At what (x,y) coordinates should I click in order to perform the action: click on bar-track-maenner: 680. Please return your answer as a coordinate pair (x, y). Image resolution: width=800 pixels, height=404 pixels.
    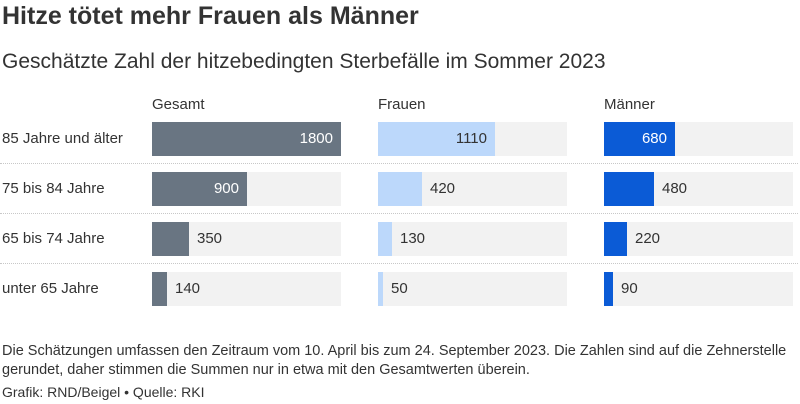
    Looking at the image, I should click on (698, 139).